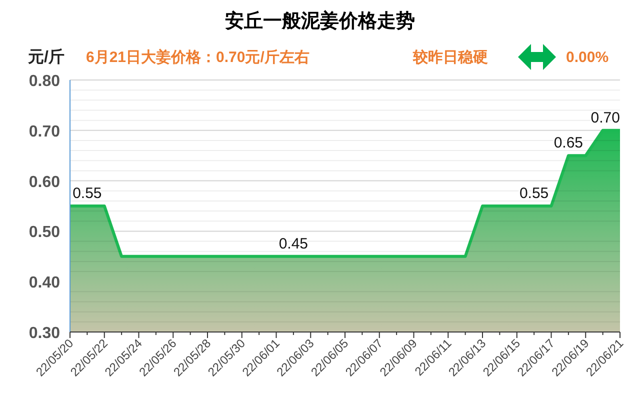 The height and width of the screenshot is (410, 640). What do you see at coordinates (569, 143) in the screenshot?
I see `annotation: 0.65` at bounding box center [569, 143].